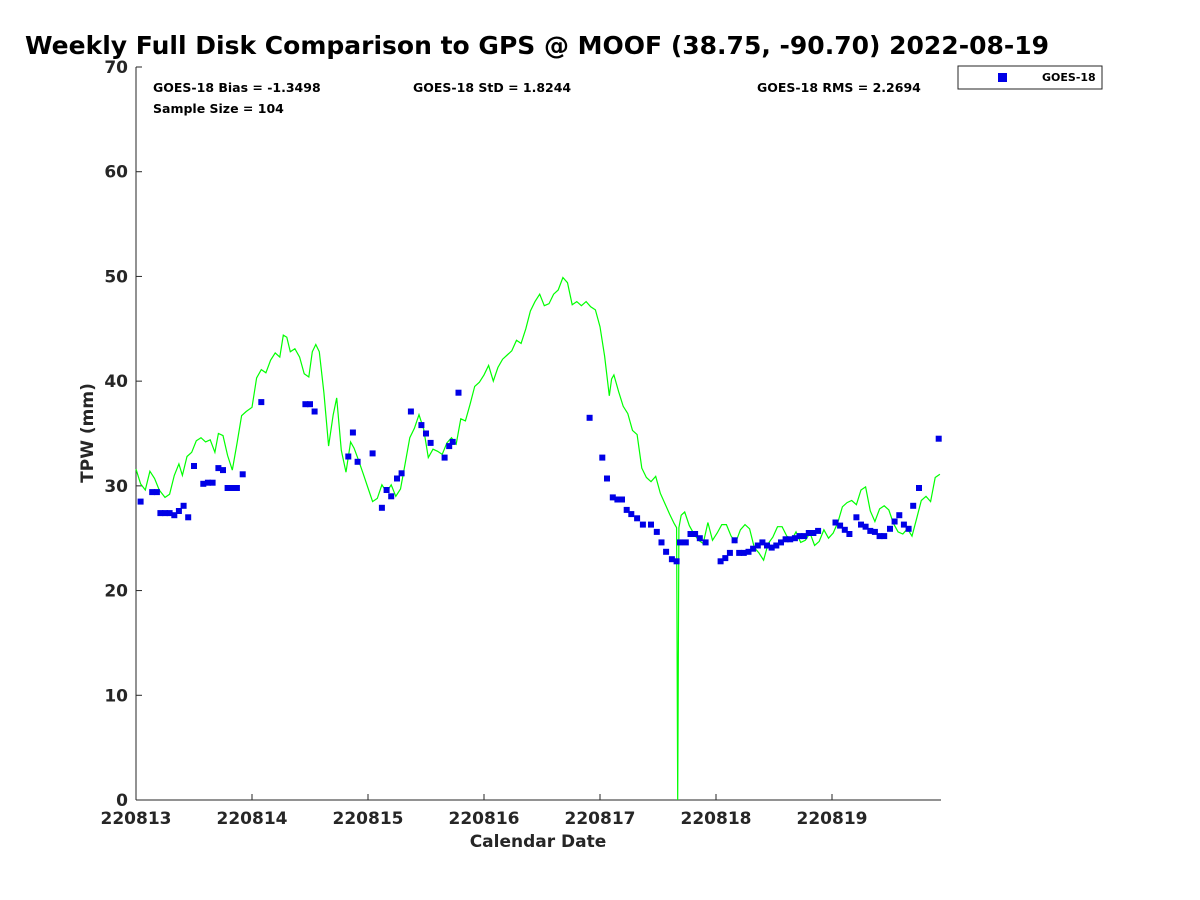  What do you see at coordinates (122, 801) in the screenshot?
I see `y-tick-label: 0` at bounding box center [122, 801].